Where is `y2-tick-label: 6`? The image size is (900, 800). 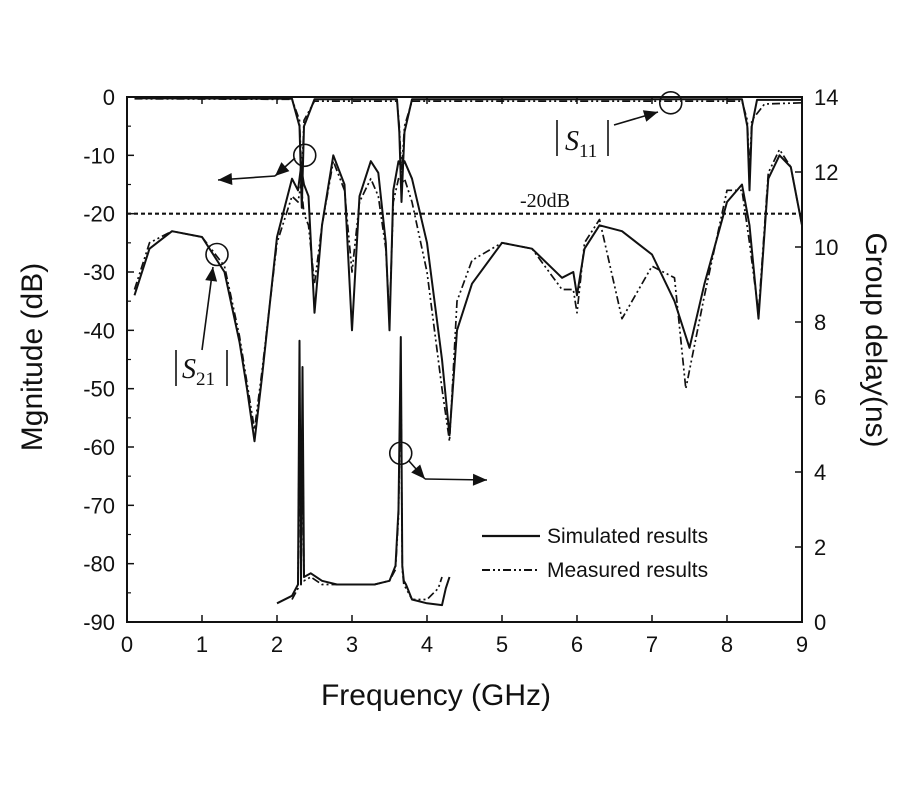 y2-tick-label: 6 is located at coordinates (820, 397).